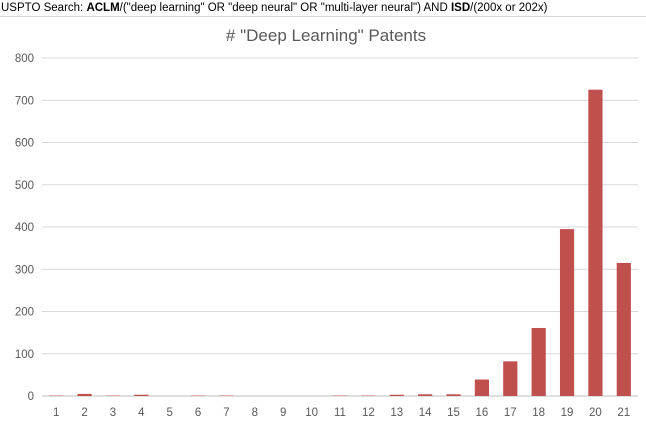  What do you see at coordinates (103, 8) in the screenshot?
I see `caption-aclm-field: ACLM` at bounding box center [103, 8].